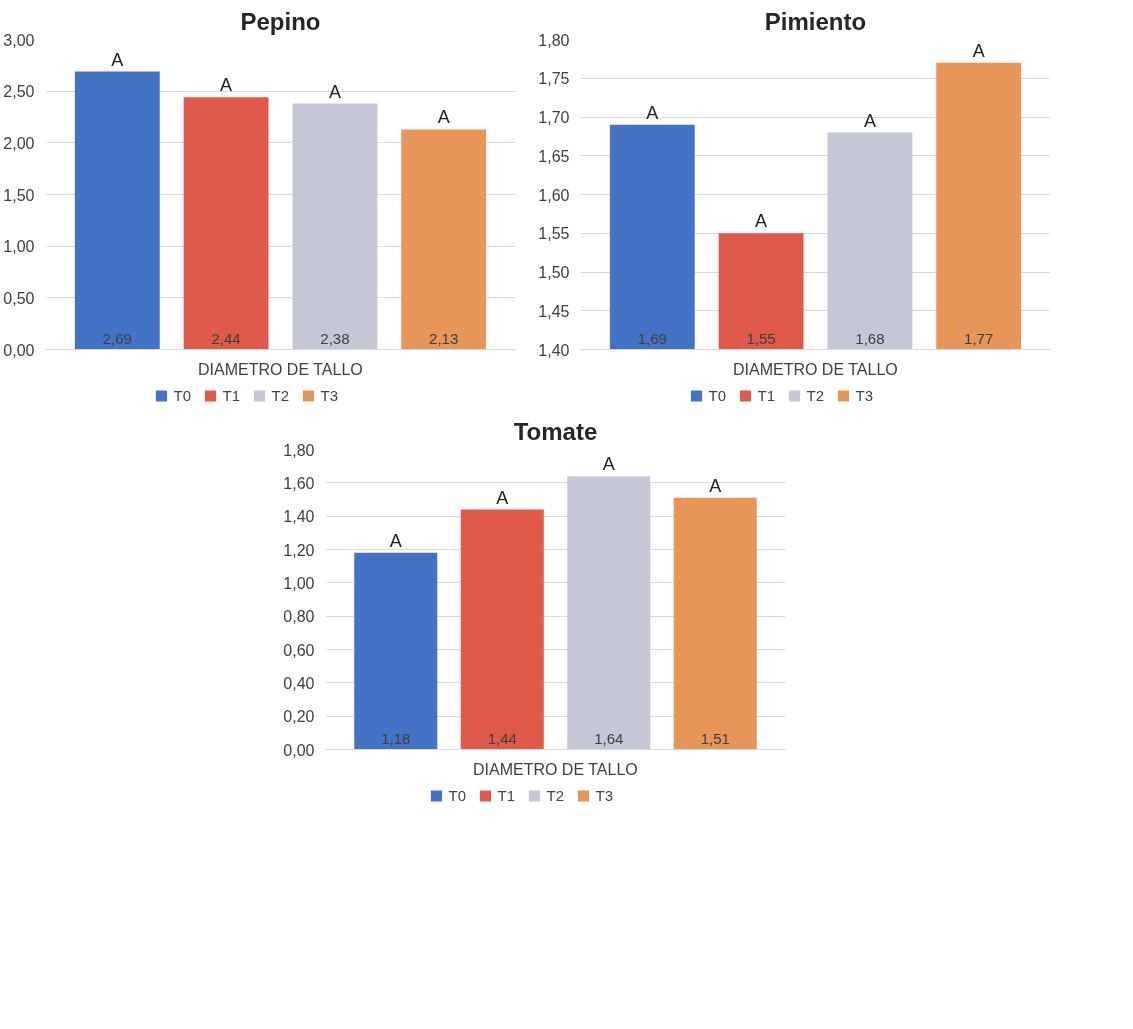 Image resolution: width=1133 pixels, height=1029 pixels. I want to click on data-label: 1,68, so click(870, 338).